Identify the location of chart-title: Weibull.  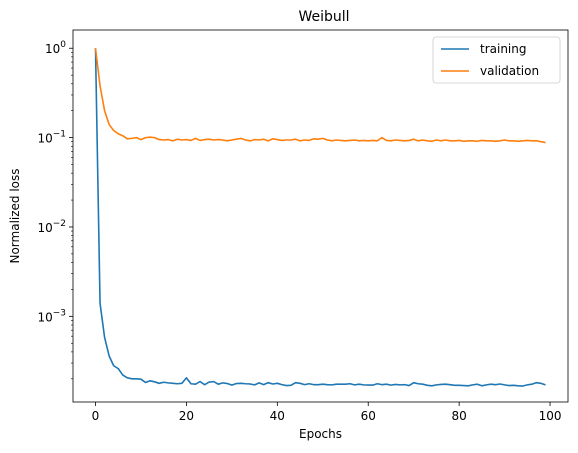
(323, 17).